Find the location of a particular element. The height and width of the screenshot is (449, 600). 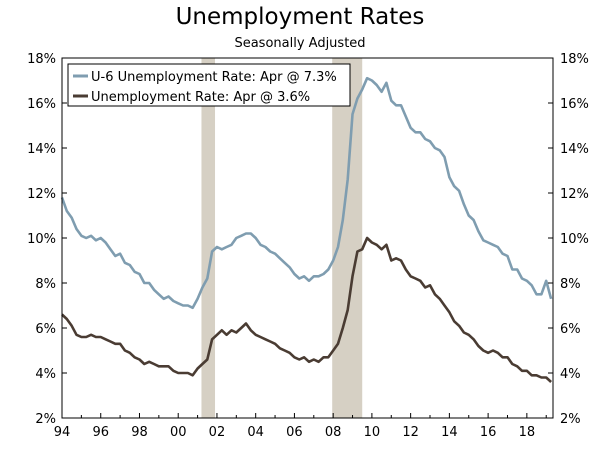

x-tick-label: 12 is located at coordinates (410, 432).